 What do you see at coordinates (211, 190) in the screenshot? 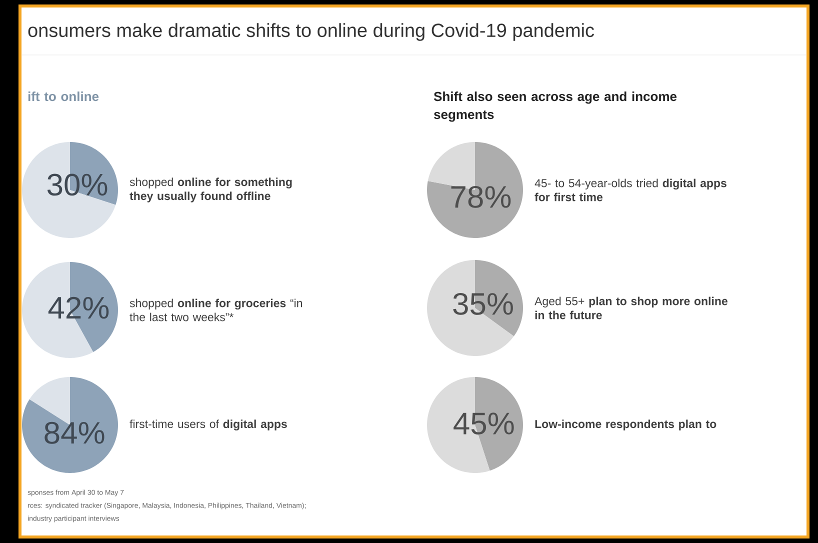
I see `text: shopped online for something they usually found offline` at bounding box center [211, 190].